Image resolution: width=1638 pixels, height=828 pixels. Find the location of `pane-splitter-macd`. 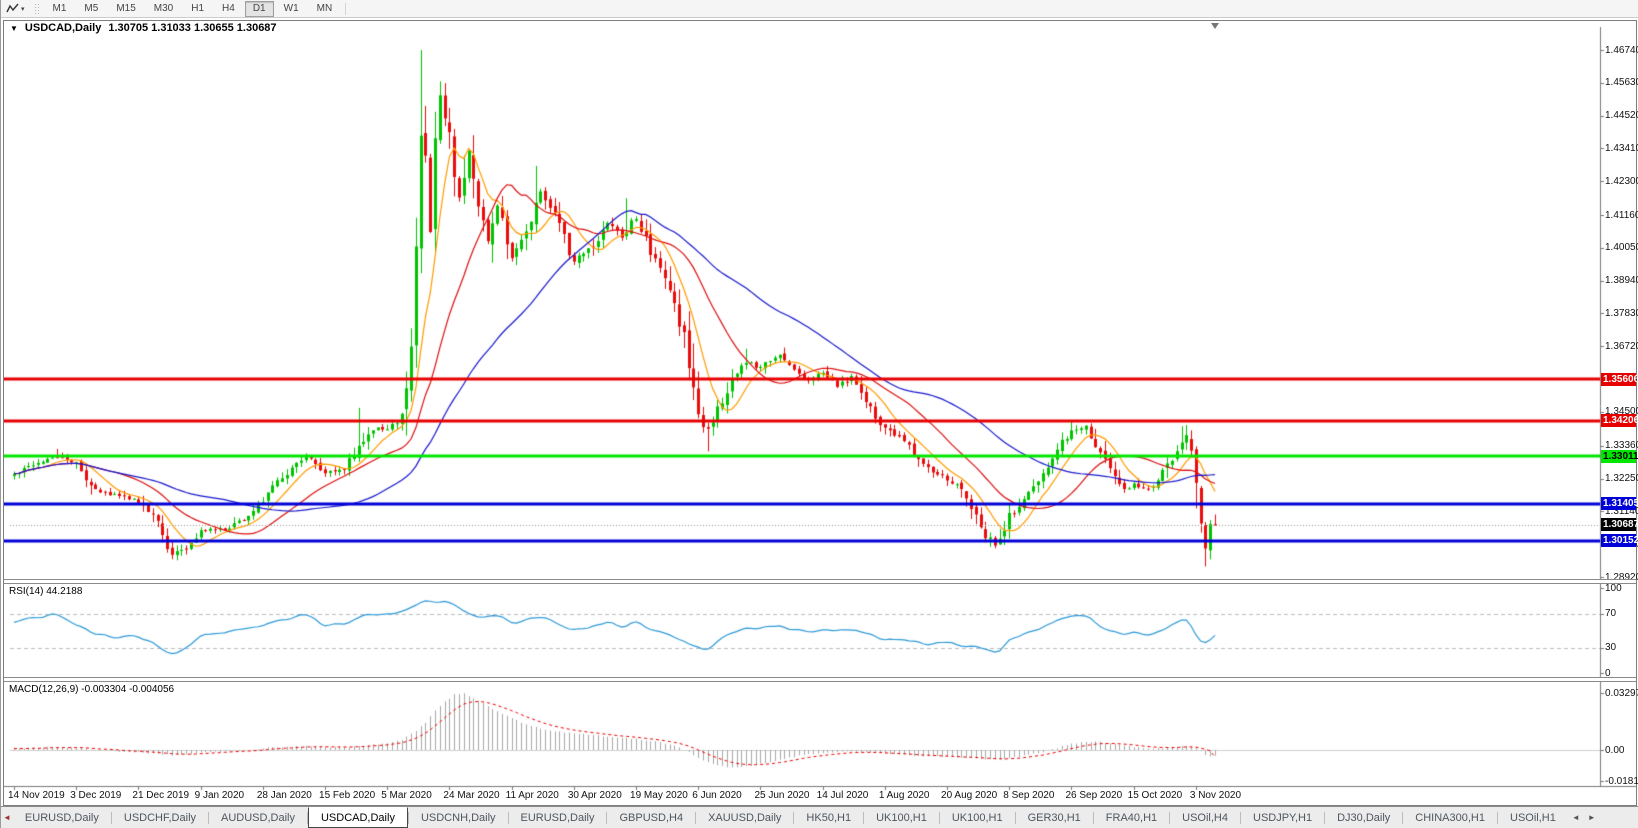

pane-splitter-macd is located at coordinates (820, 679).